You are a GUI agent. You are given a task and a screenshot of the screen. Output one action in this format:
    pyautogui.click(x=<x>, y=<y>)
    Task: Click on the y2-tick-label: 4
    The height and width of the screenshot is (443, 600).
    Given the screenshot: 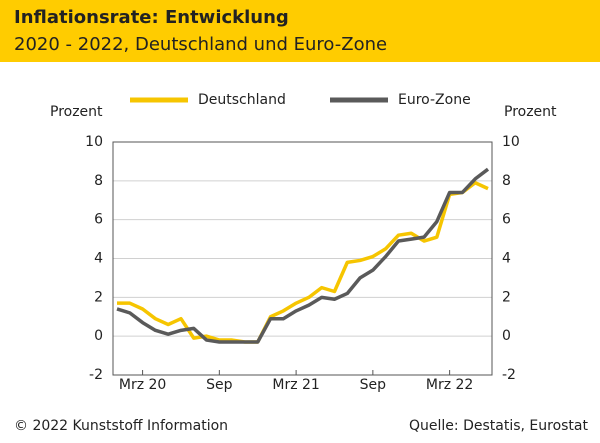 What is the action you would take?
    pyautogui.click(x=506, y=259)
    